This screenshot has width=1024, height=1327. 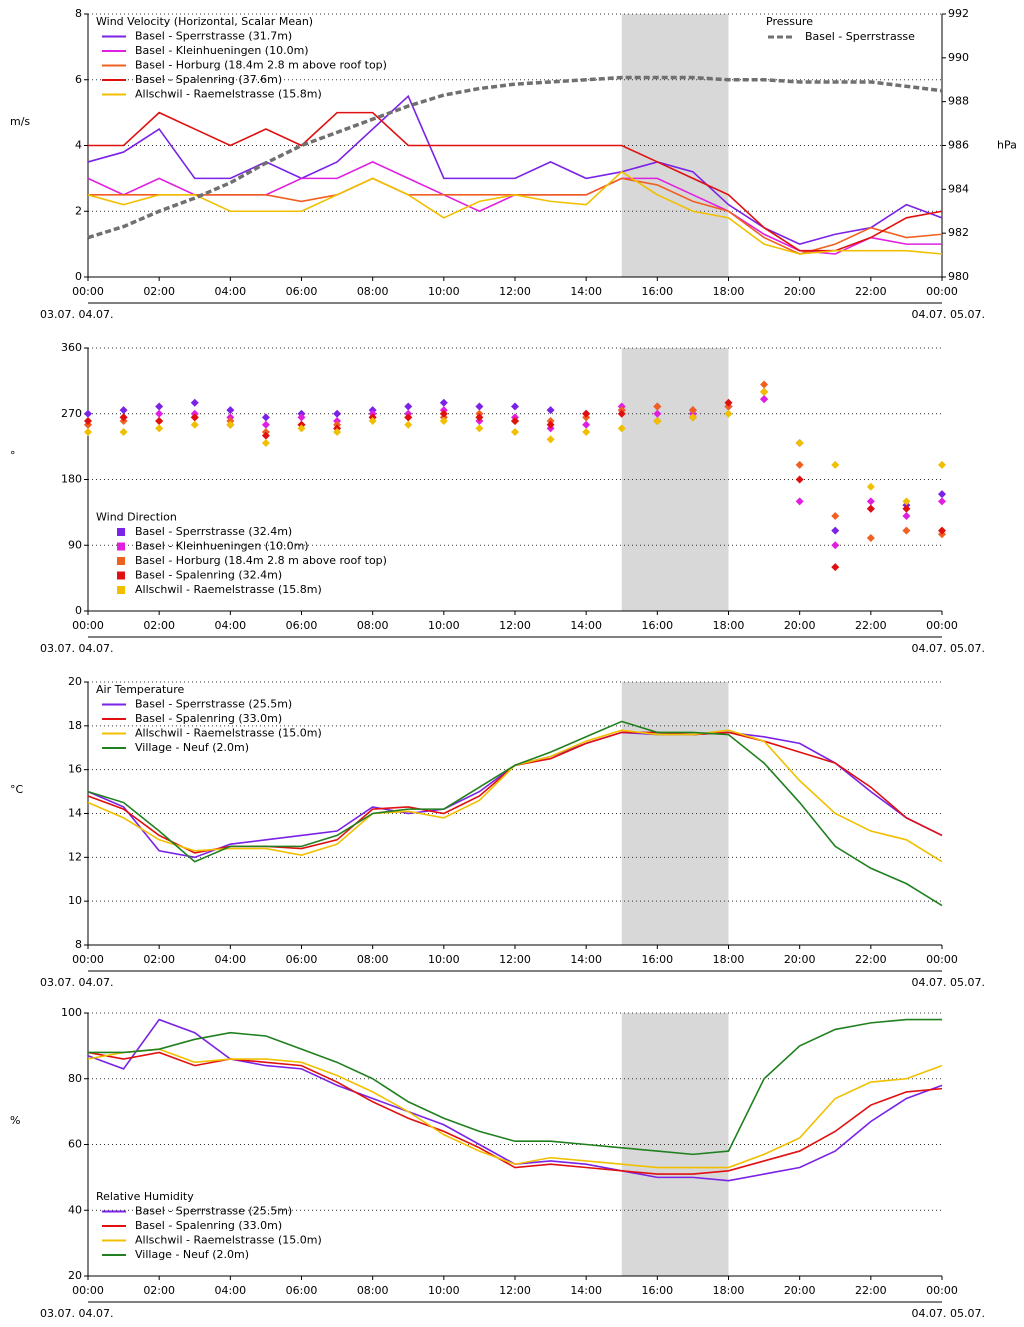 What do you see at coordinates (71, 1012) in the screenshot?
I see `y-tick-label: 100` at bounding box center [71, 1012].